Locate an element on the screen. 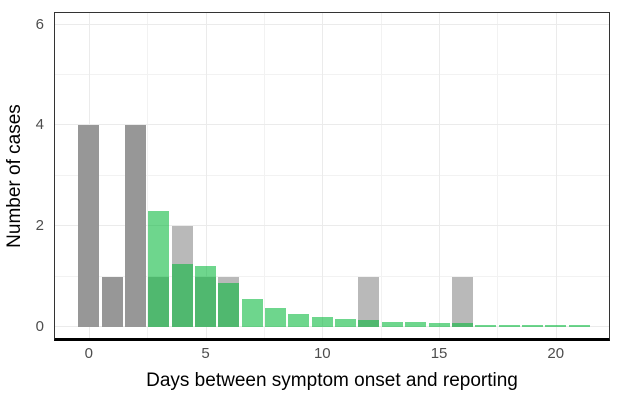 This screenshot has height=405, width=622. y-tick-label: 2 is located at coordinates (39, 226).